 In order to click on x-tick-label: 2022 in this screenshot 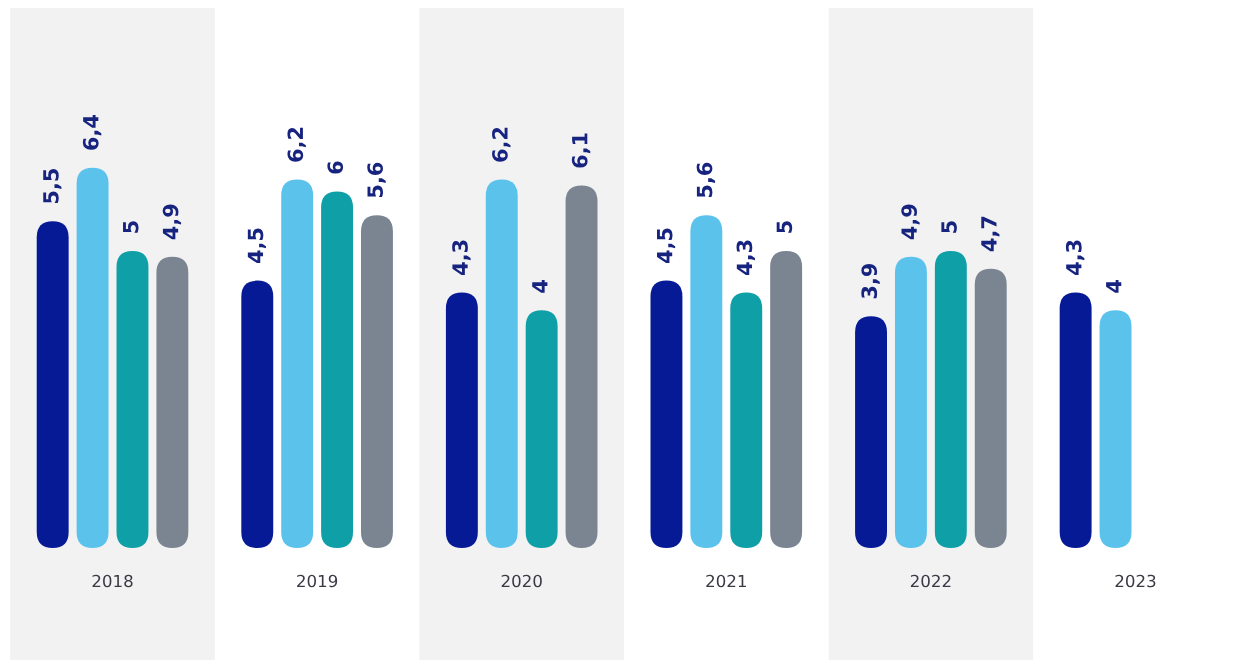, I will do `click(930, 581)`.